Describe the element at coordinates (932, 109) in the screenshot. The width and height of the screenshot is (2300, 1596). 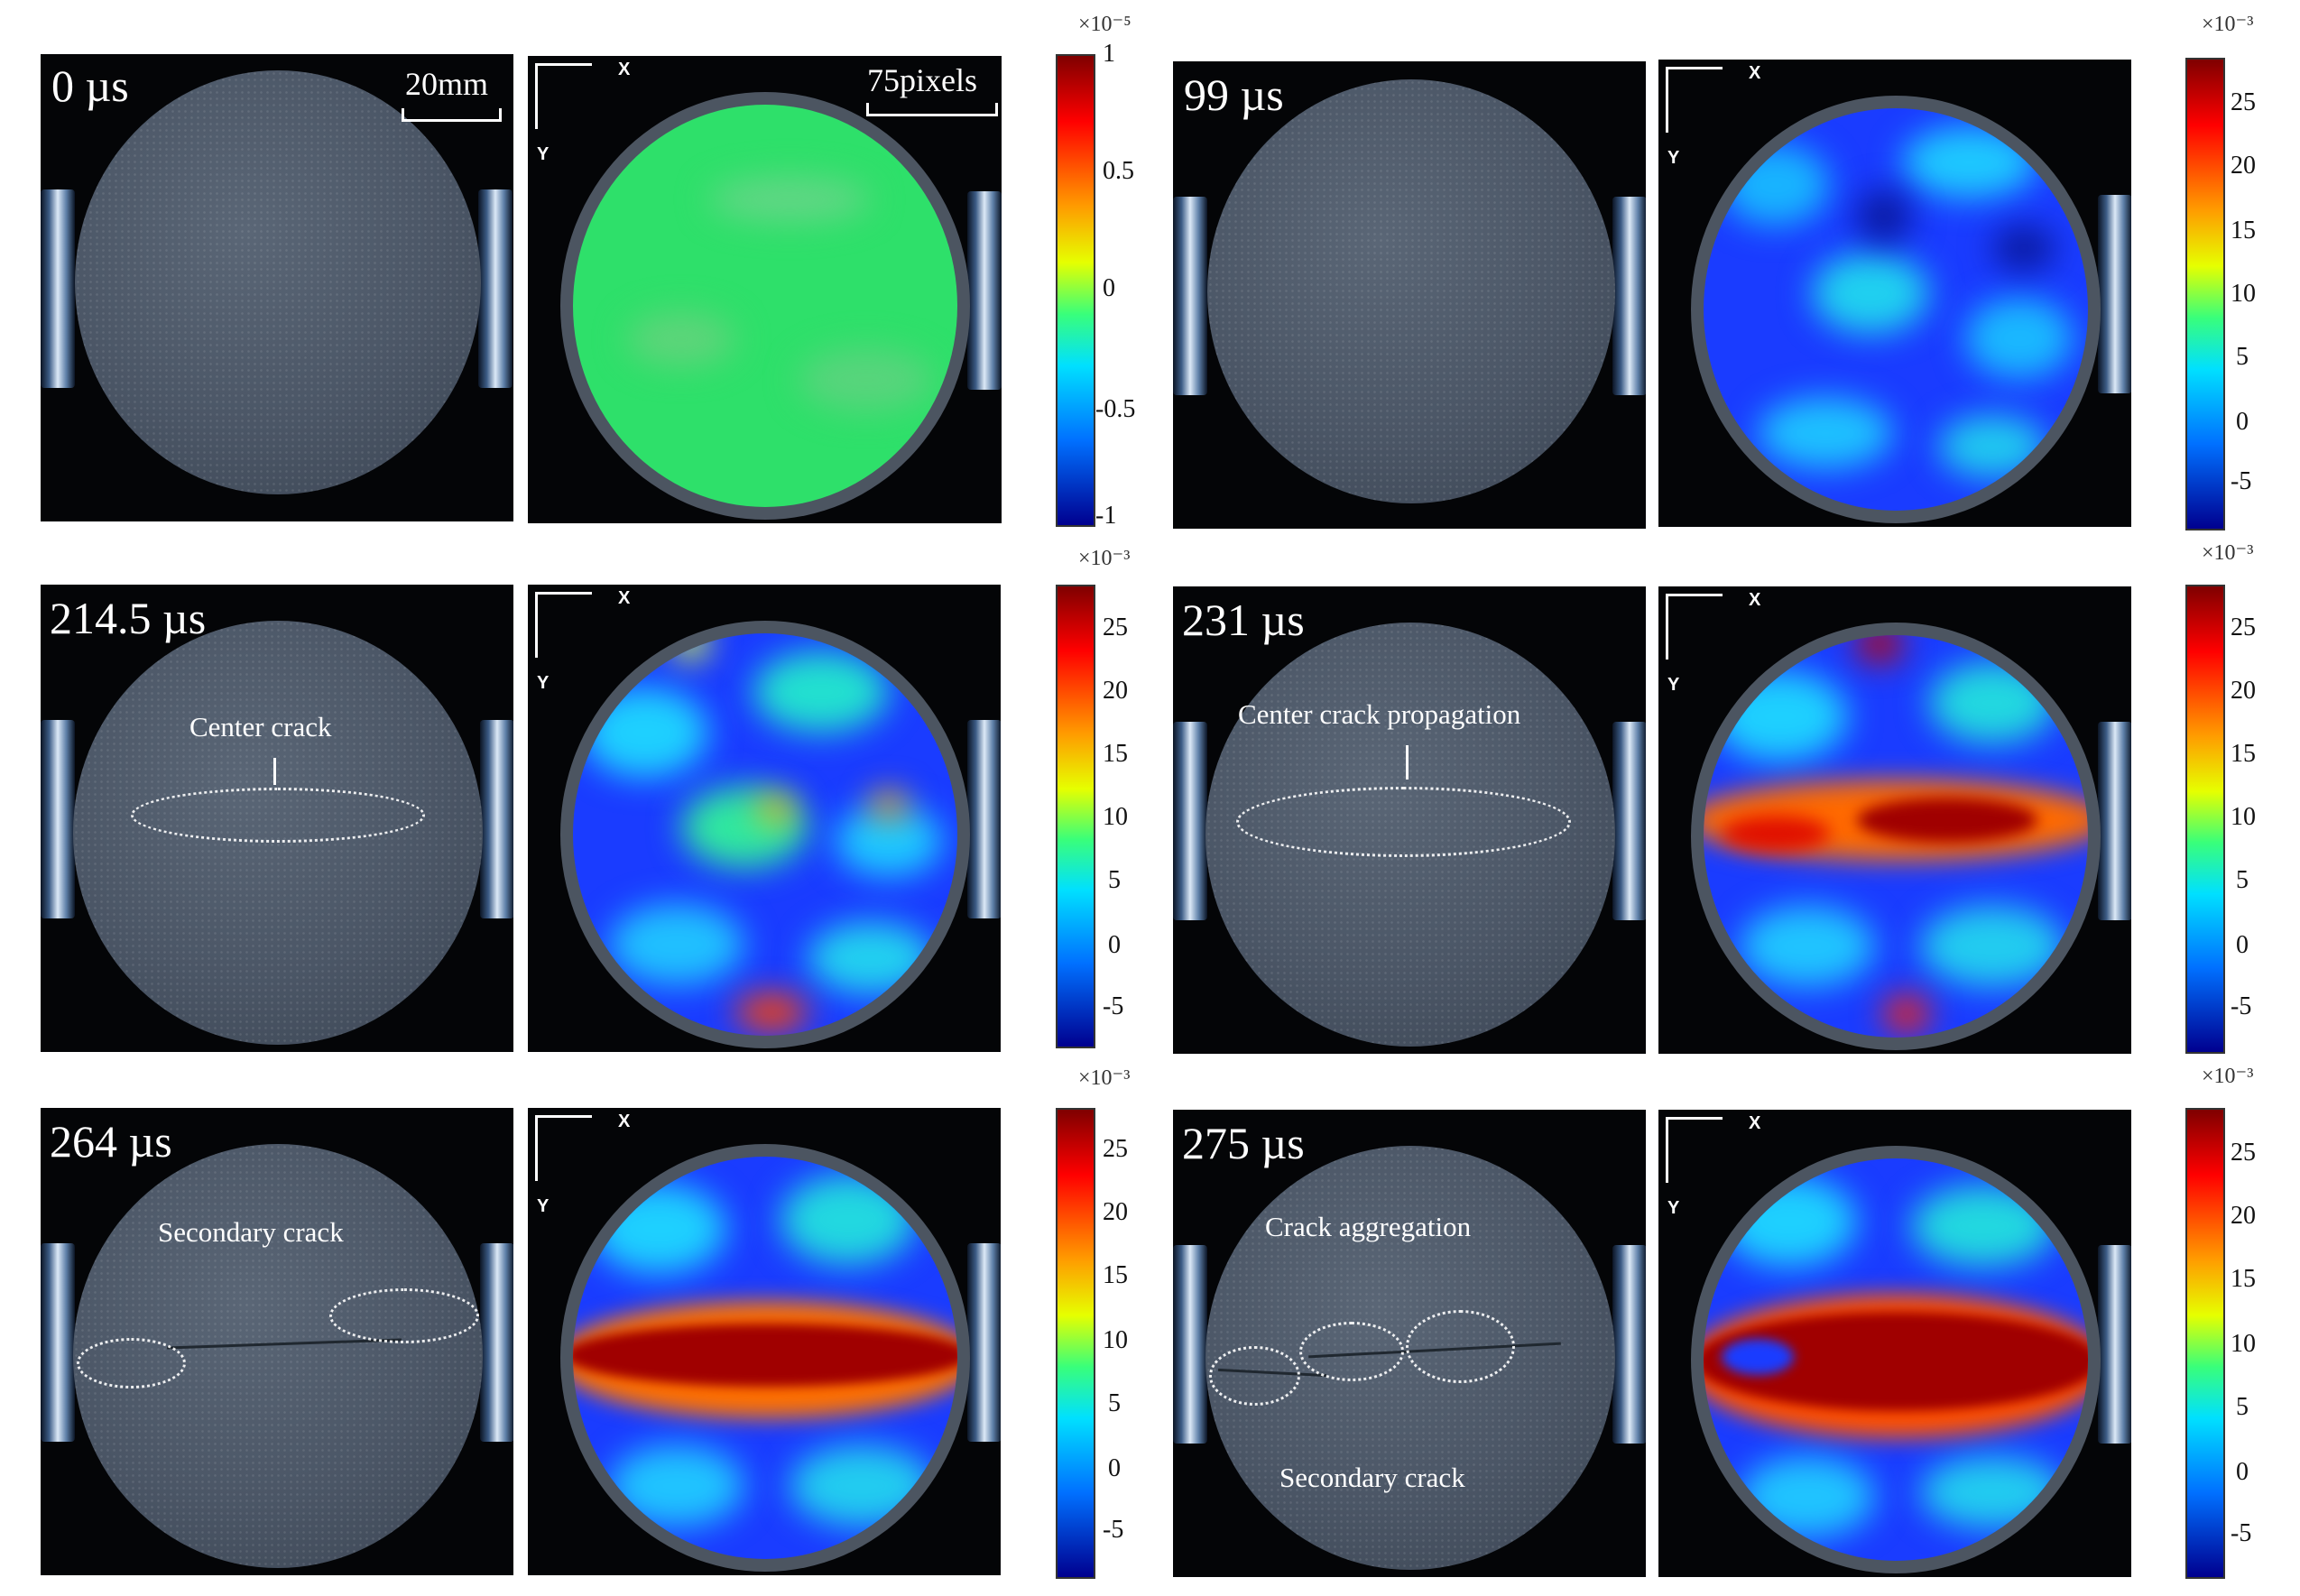
I see `scale-bar-pixels` at that location.